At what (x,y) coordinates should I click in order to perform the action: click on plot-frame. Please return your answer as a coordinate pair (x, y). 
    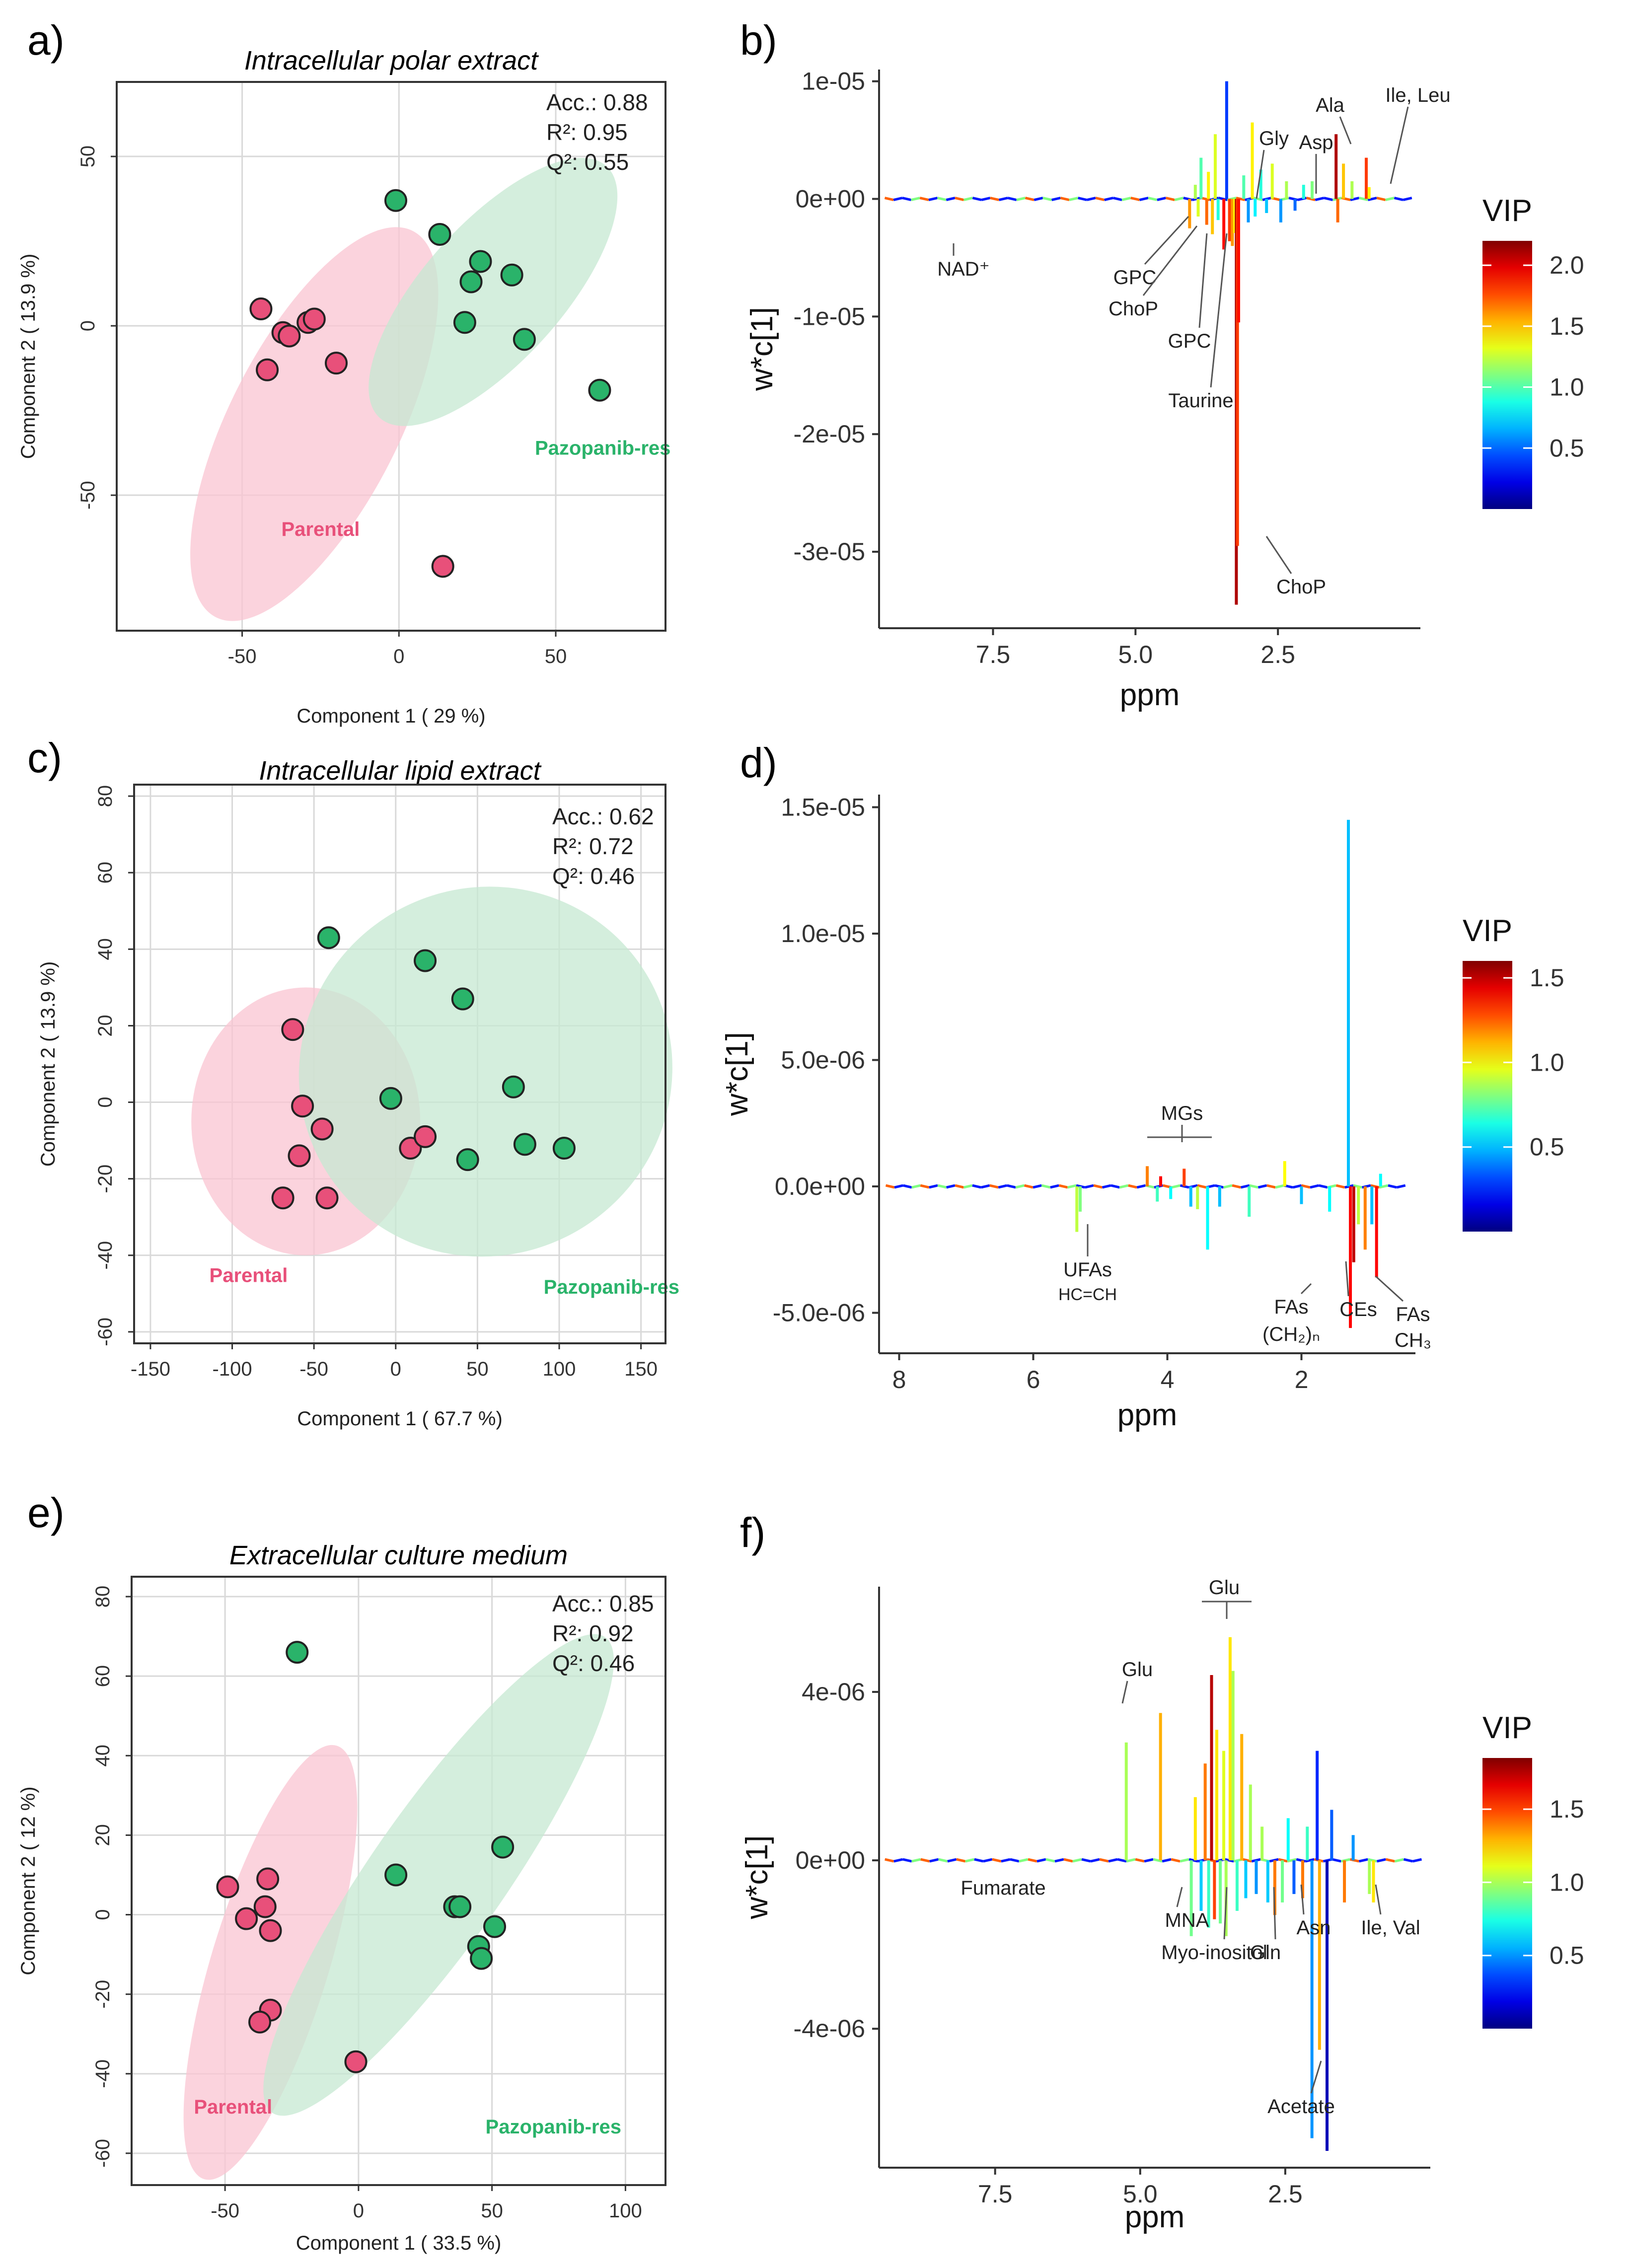
    Looking at the image, I should click on (391, 356).